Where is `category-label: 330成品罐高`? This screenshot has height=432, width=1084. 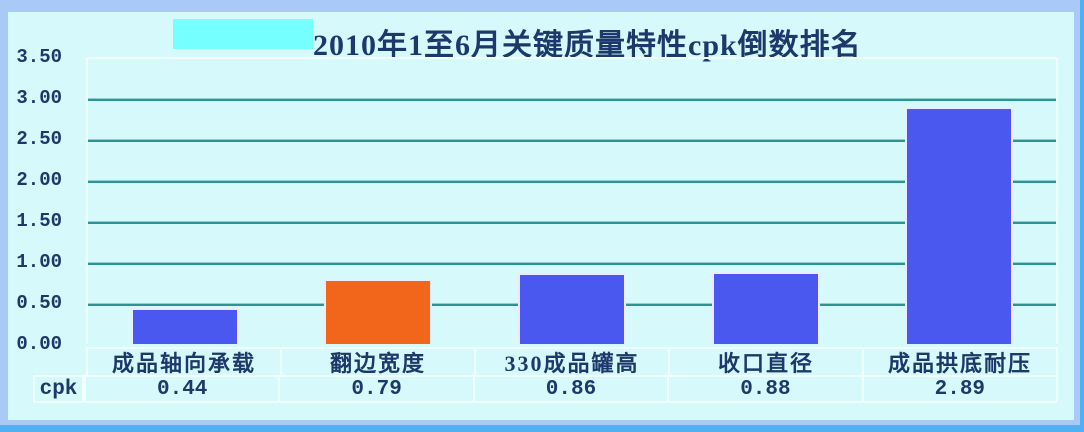
category-label: 330成品罐高 is located at coordinates (571, 362).